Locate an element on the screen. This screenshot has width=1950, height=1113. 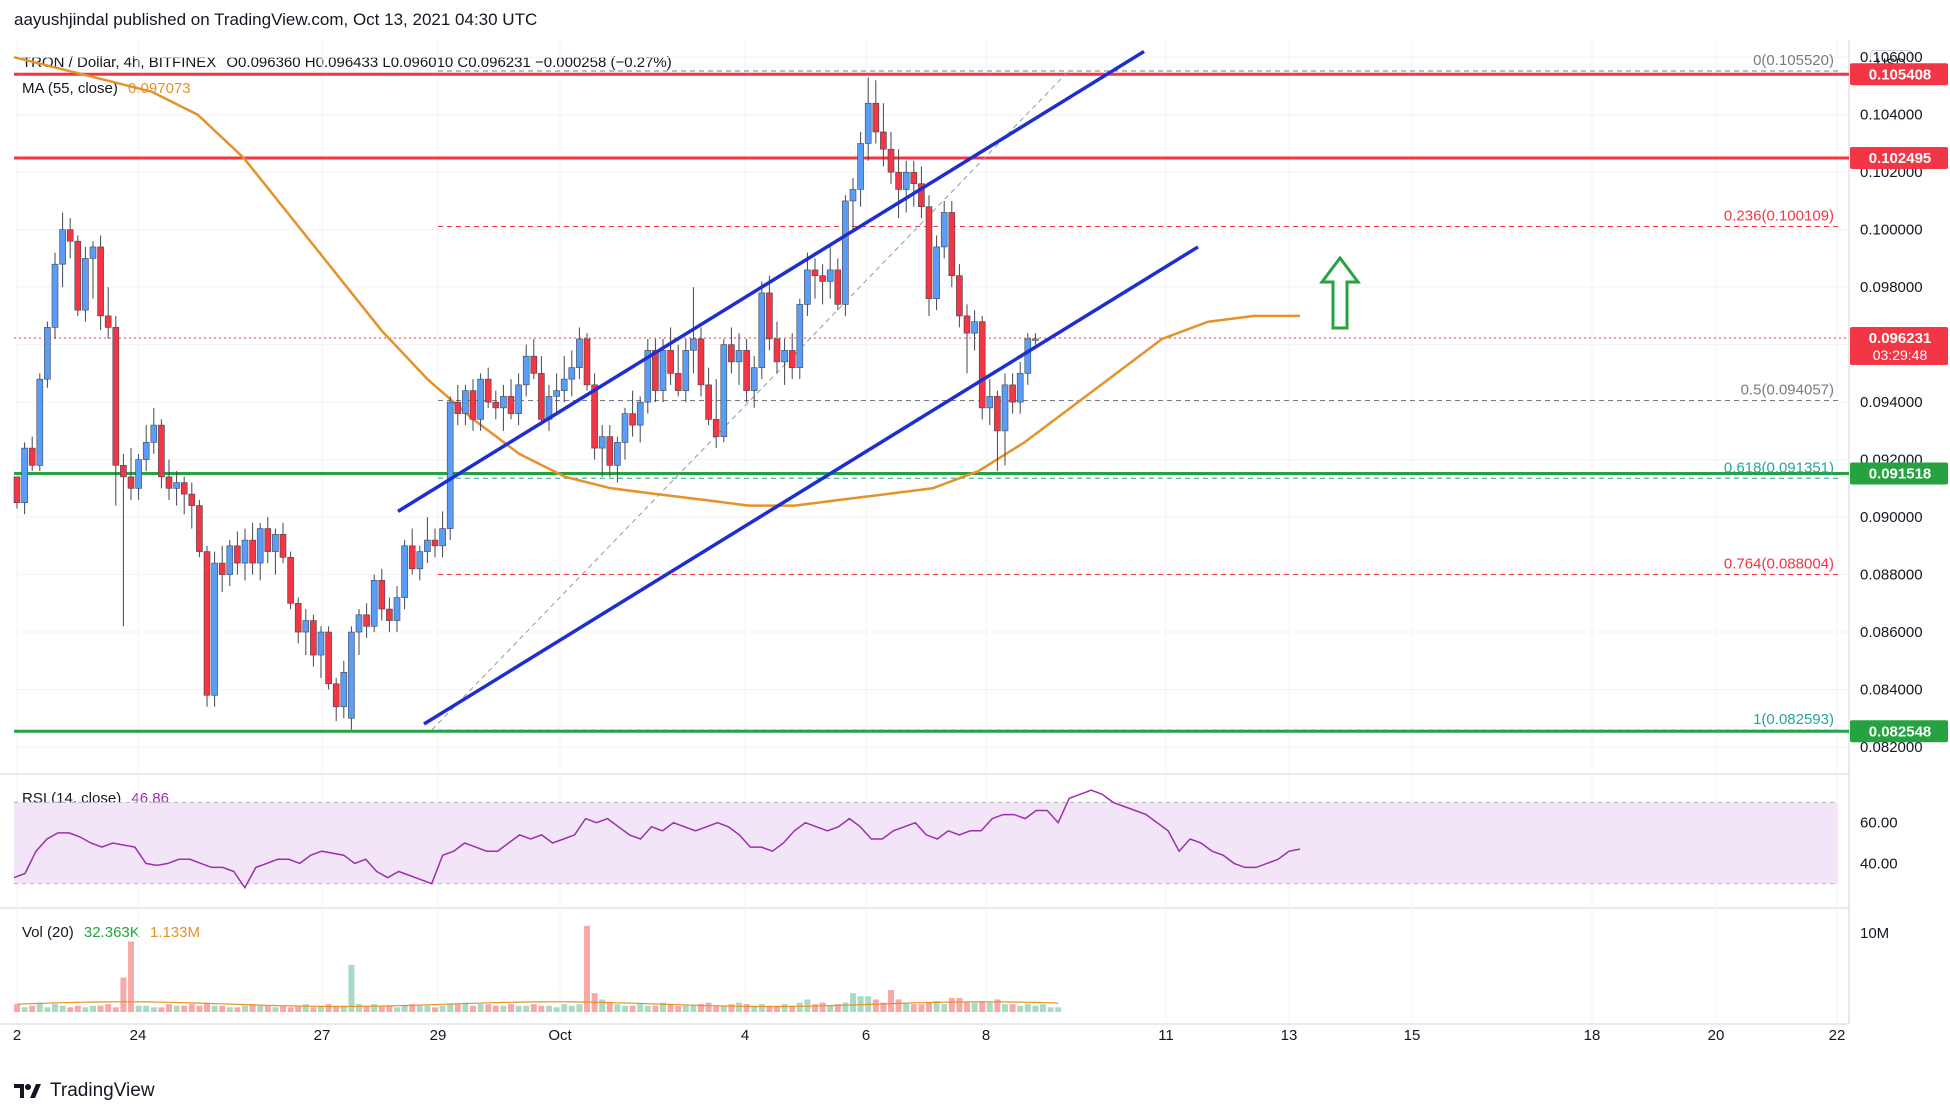
price-tick-label: 0.106000 is located at coordinates (1891, 57).